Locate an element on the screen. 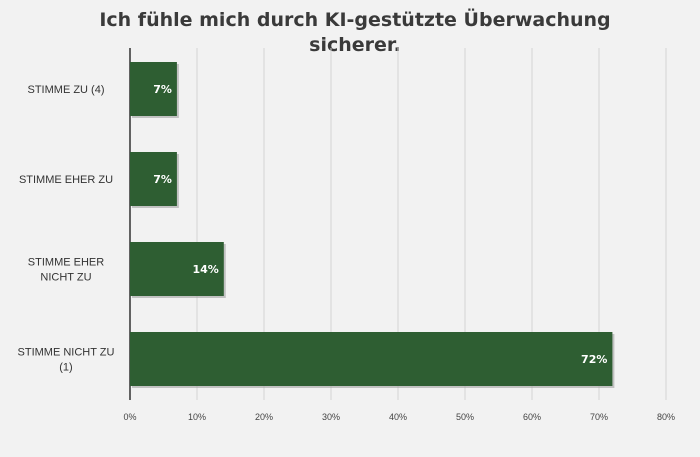 The image size is (700, 457). x-tick-label: 40% is located at coordinates (398, 417).